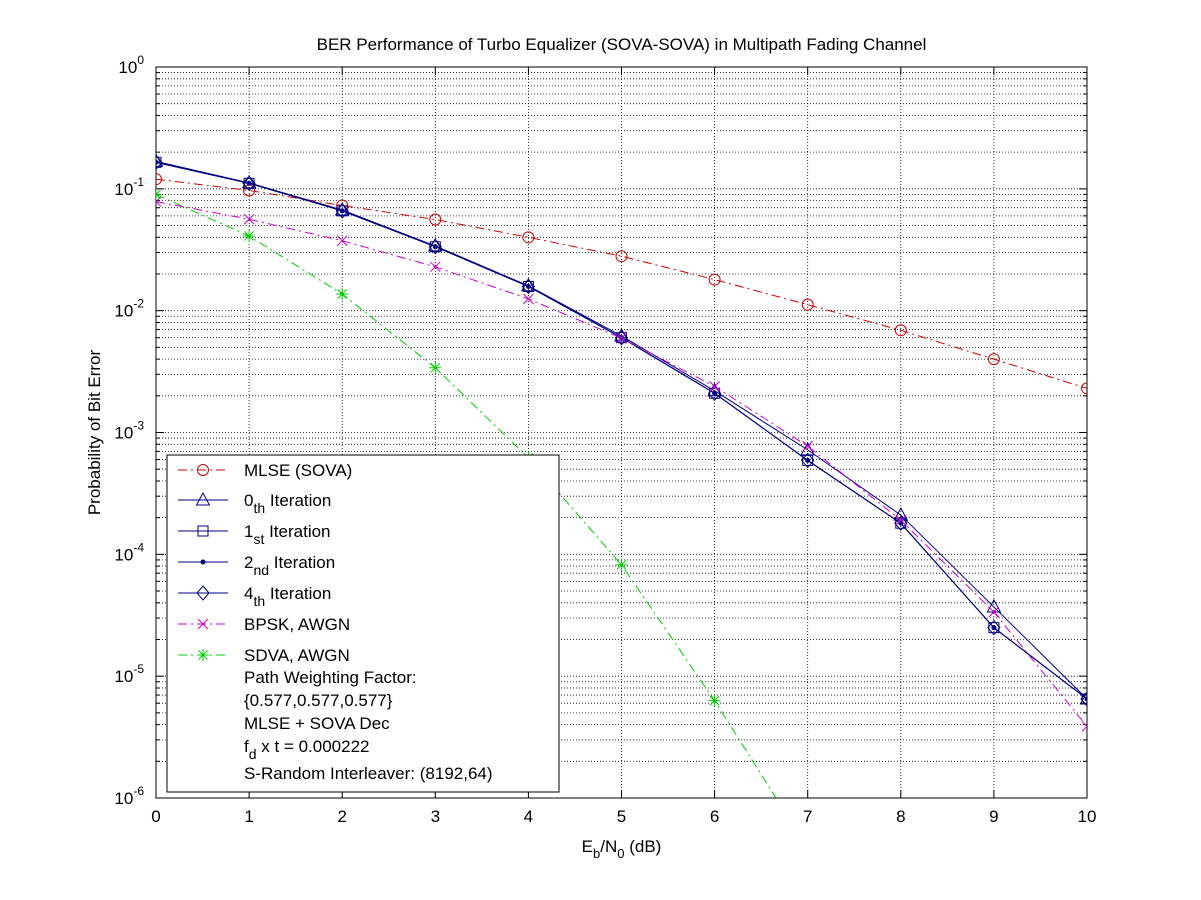 The height and width of the screenshot is (900, 1201). What do you see at coordinates (248, 816) in the screenshot?
I see `x-tick-label: 1` at bounding box center [248, 816].